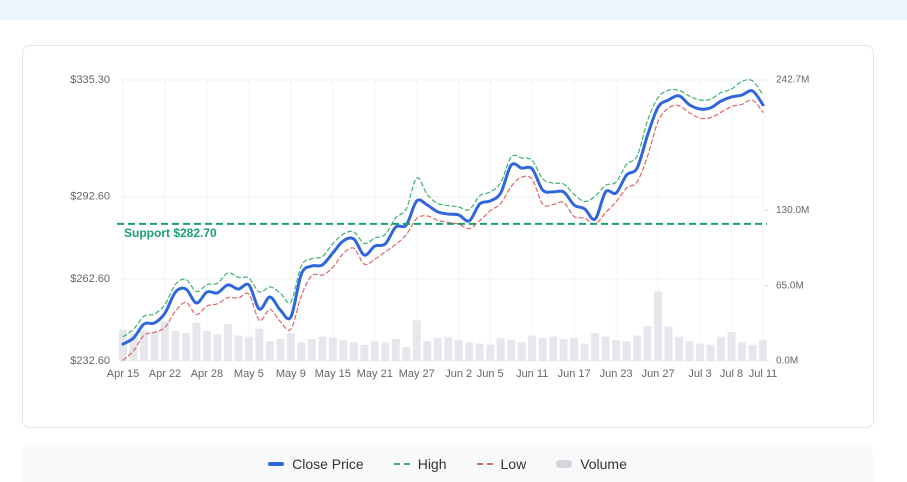  Describe the element at coordinates (90, 80) in the screenshot. I see `y-tick-label: $335.30` at that location.